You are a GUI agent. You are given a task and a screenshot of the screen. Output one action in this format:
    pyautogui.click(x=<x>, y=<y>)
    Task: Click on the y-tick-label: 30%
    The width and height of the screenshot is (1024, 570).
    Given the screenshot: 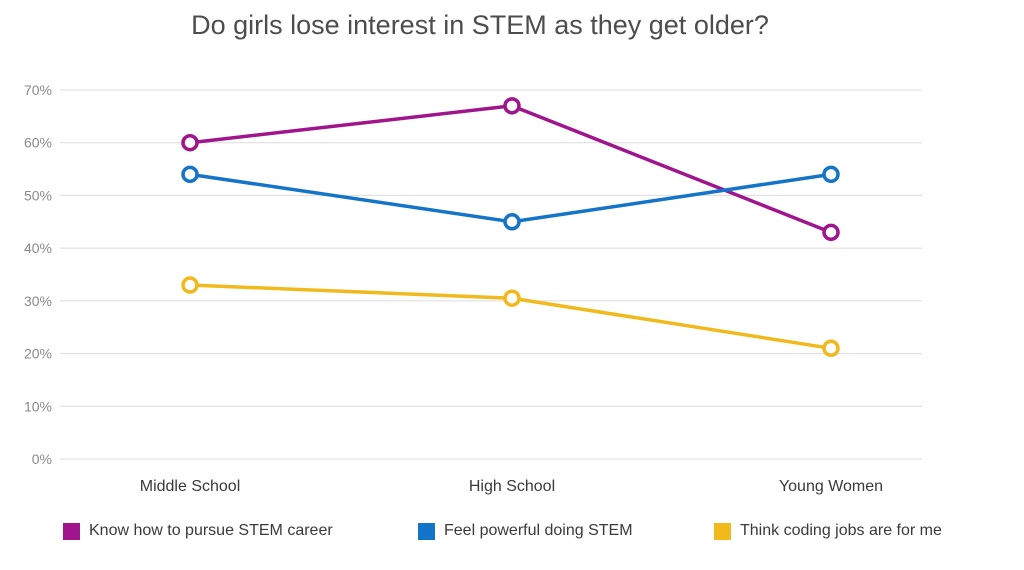 What is the action you would take?
    pyautogui.click(x=38, y=301)
    